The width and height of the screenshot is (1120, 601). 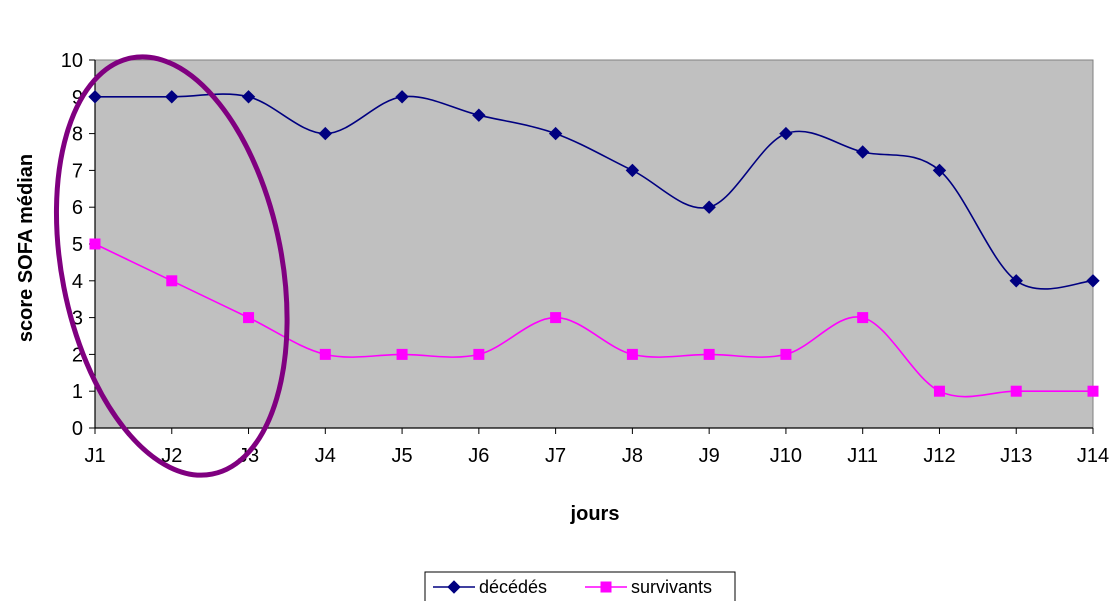 What do you see at coordinates (77, 282) in the screenshot?
I see `y-tick-label: 4` at bounding box center [77, 282].